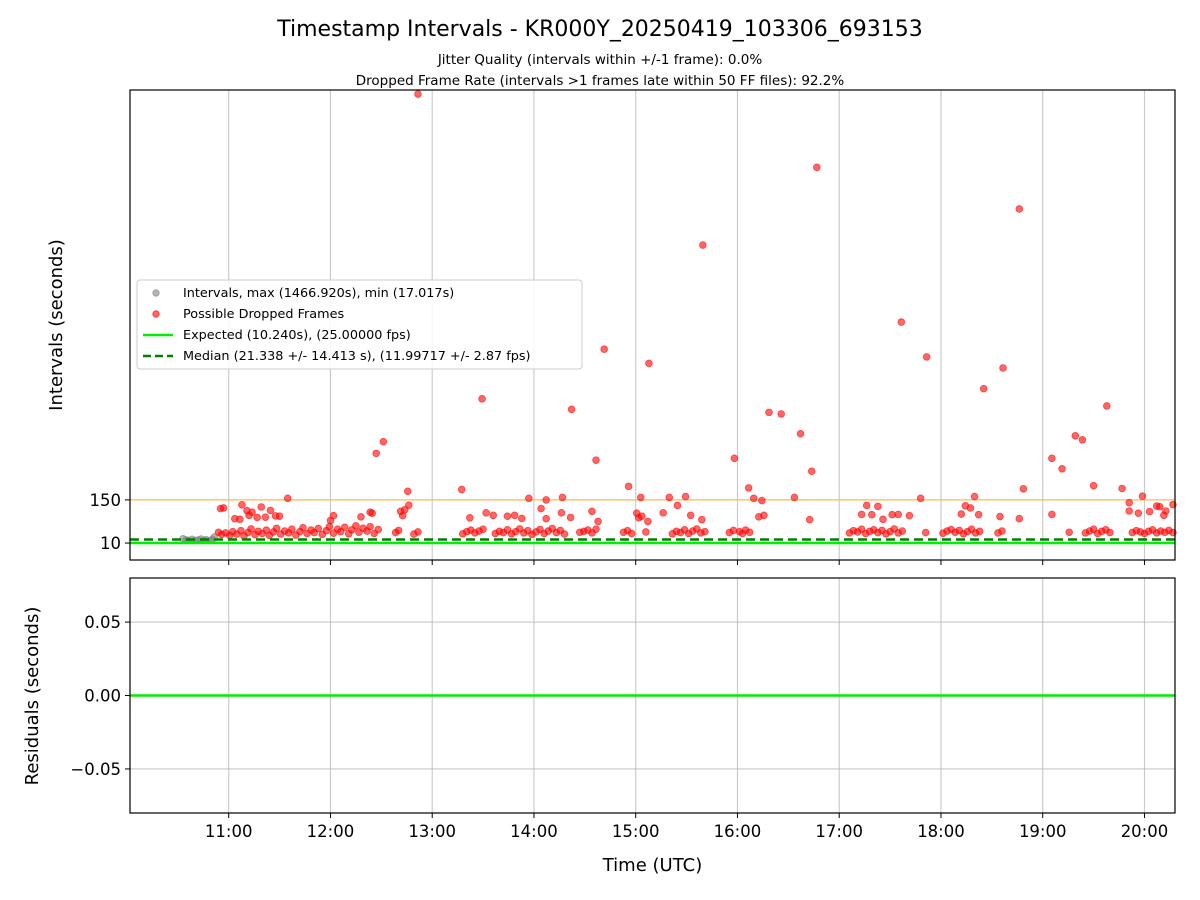 The width and height of the screenshot is (1200, 900). I want to click on residuals-x-tick-label: 15:00, so click(636, 831).